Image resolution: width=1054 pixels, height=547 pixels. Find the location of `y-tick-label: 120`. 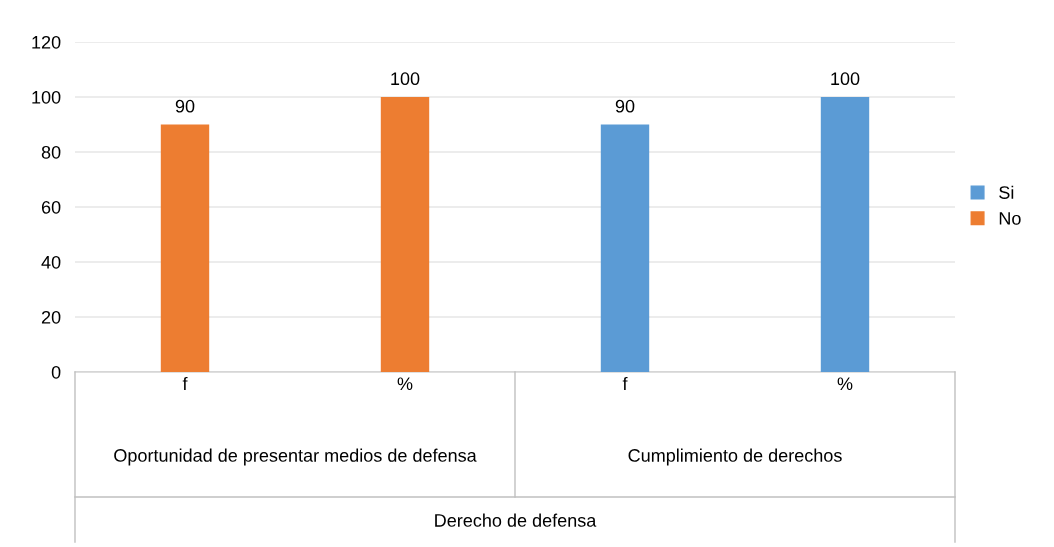

y-tick-label: 120 is located at coordinates (46, 42).